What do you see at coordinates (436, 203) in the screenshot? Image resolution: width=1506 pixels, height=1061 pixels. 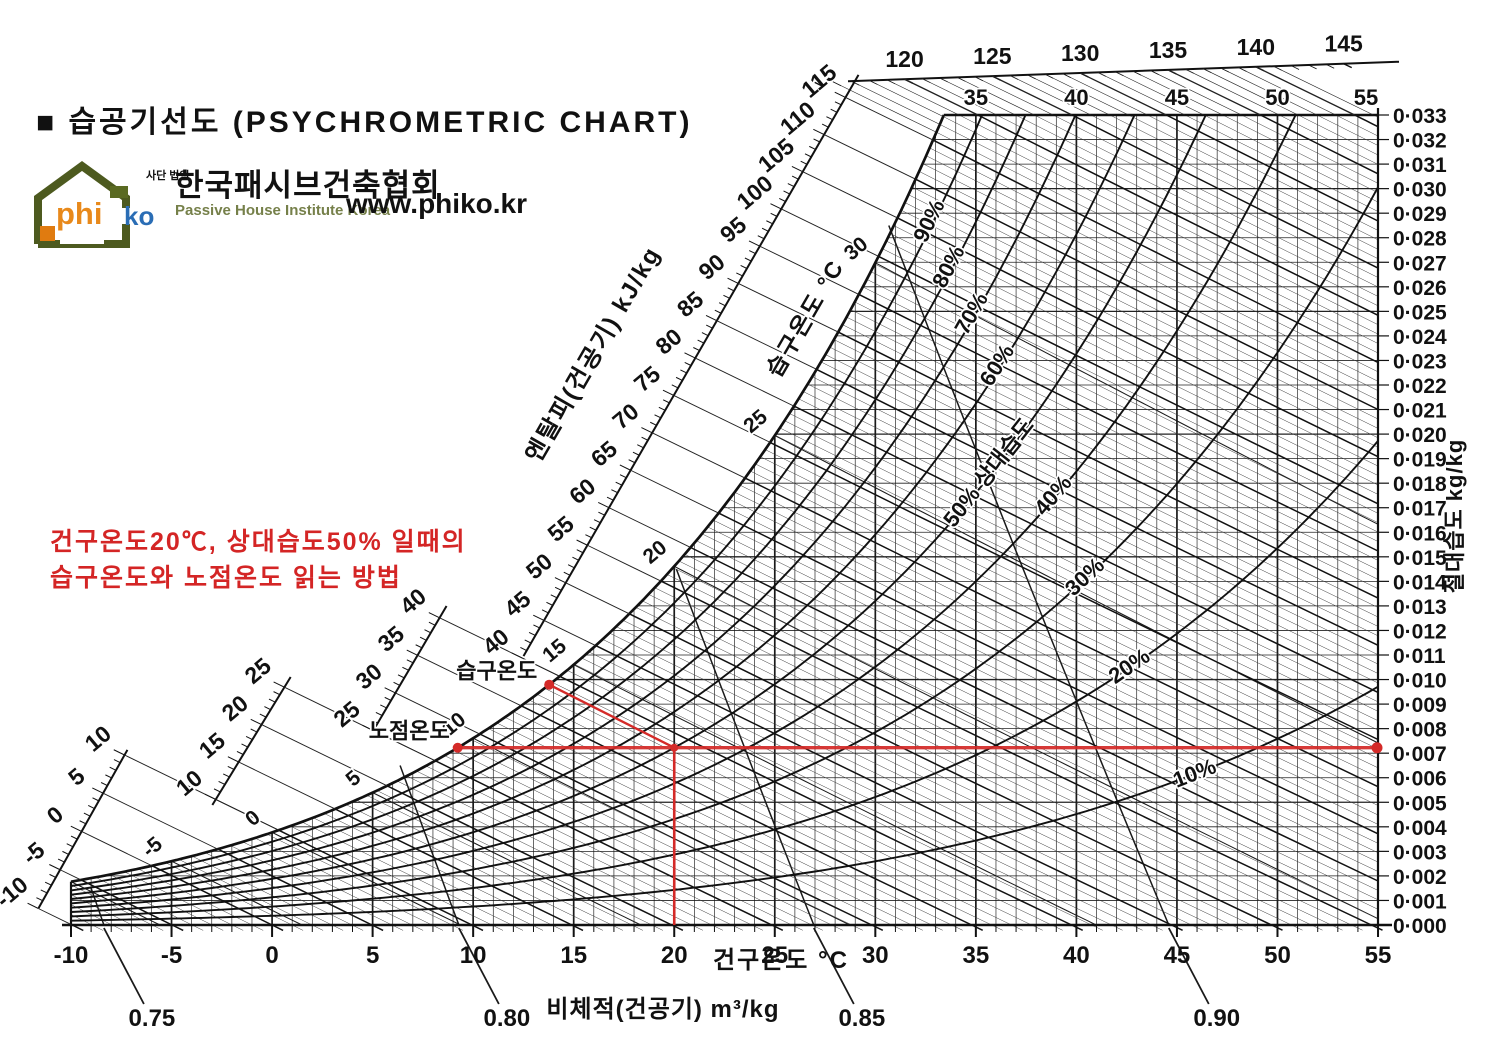 I see `logo-website-link: www.phiko.kr` at bounding box center [436, 203].